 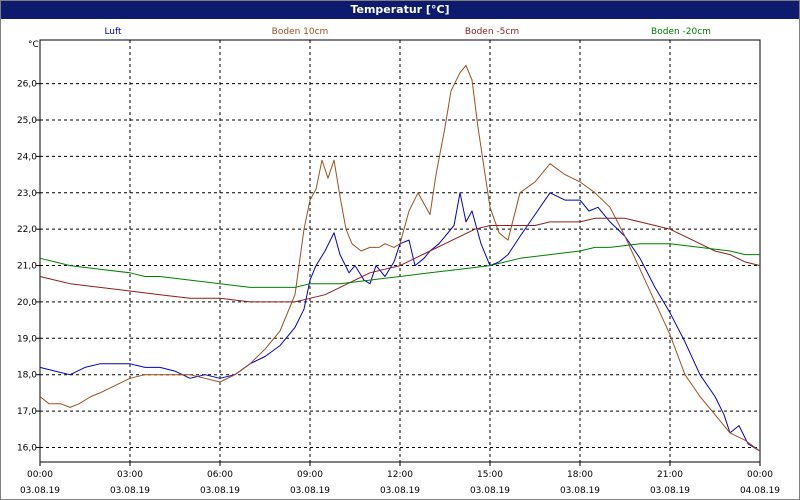 I want to click on x-tick-time: 18:00, so click(x=580, y=475).